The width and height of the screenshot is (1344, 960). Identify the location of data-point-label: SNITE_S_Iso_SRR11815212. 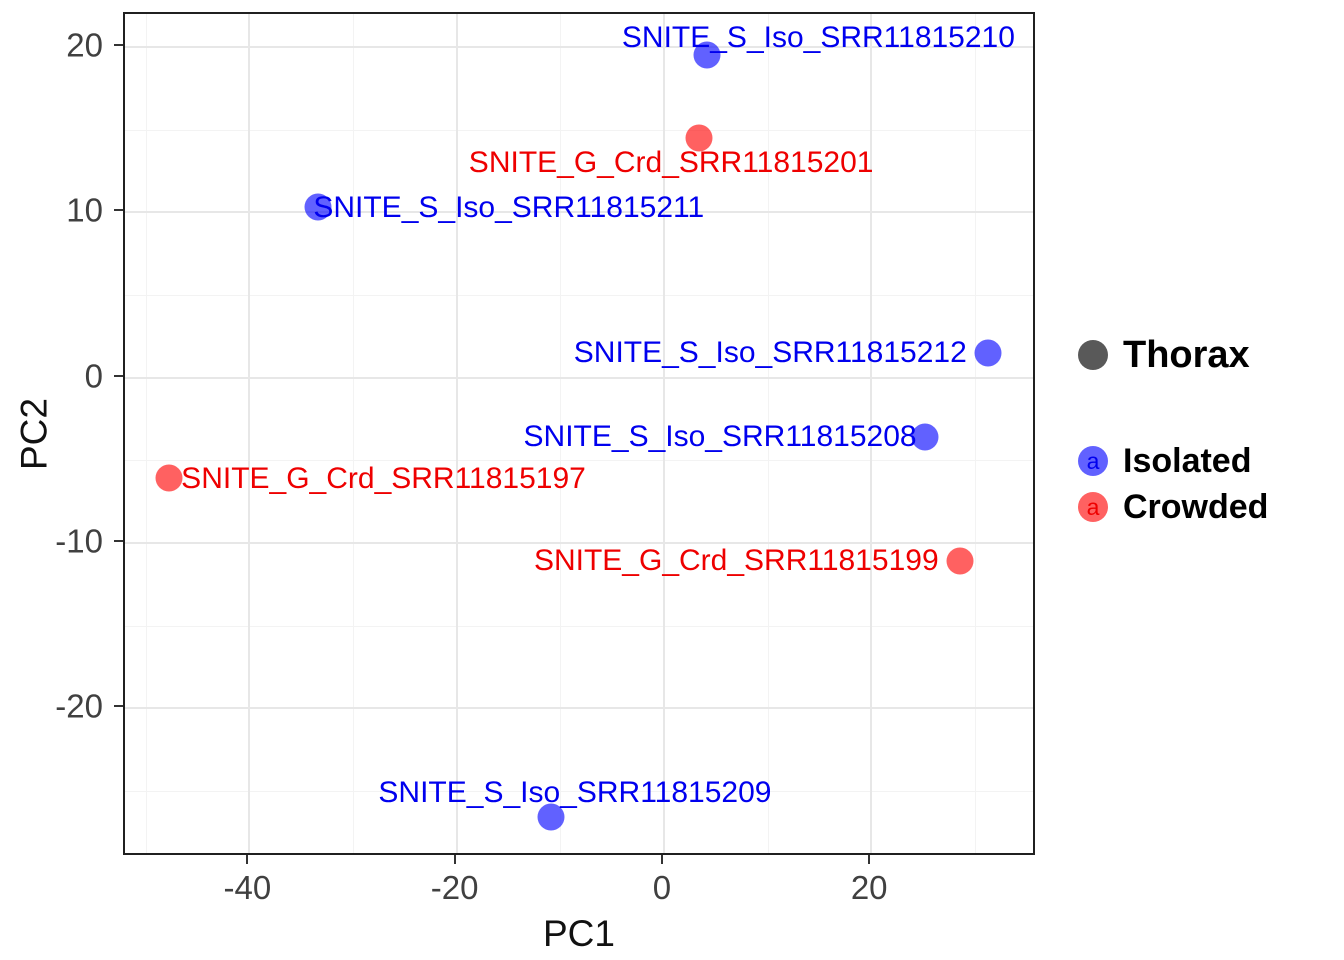
(770, 352).